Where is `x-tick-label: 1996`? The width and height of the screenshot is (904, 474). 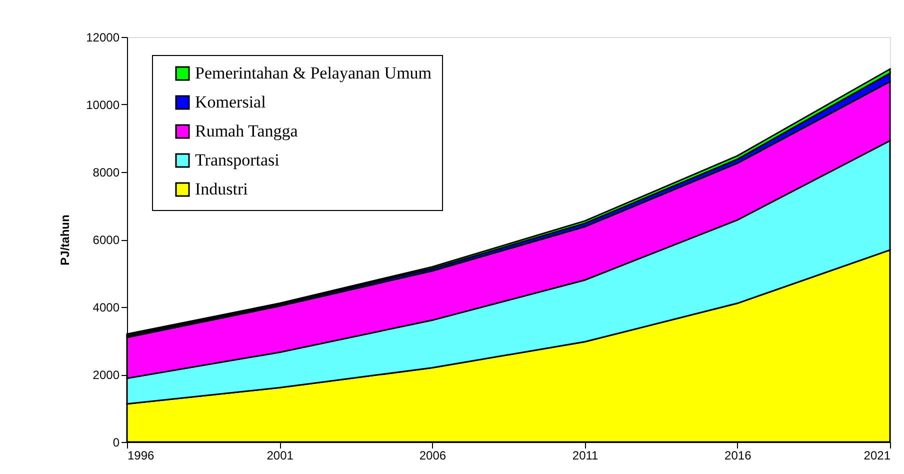 x-tick-label: 1996 is located at coordinates (141, 455).